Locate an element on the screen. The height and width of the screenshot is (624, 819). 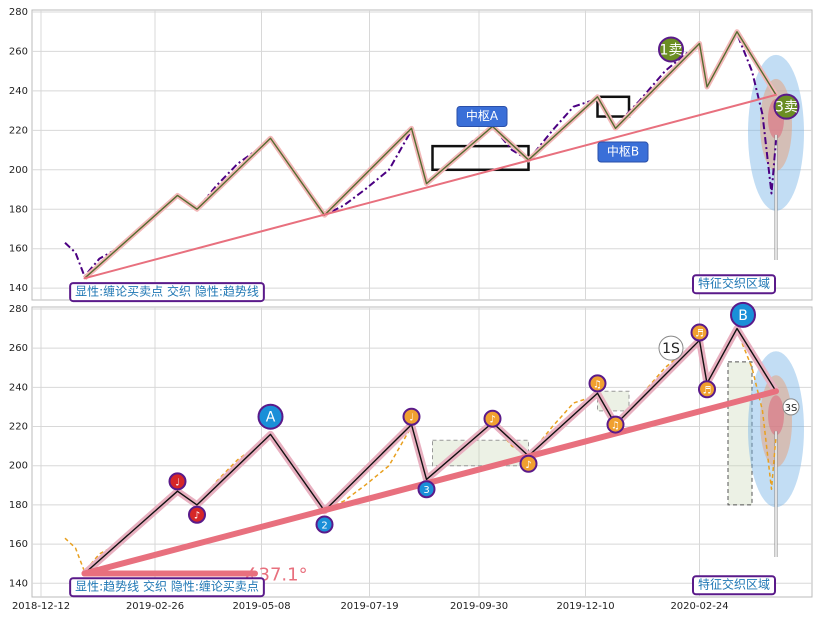
marker-label: 3 is located at coordinates (426, 490).